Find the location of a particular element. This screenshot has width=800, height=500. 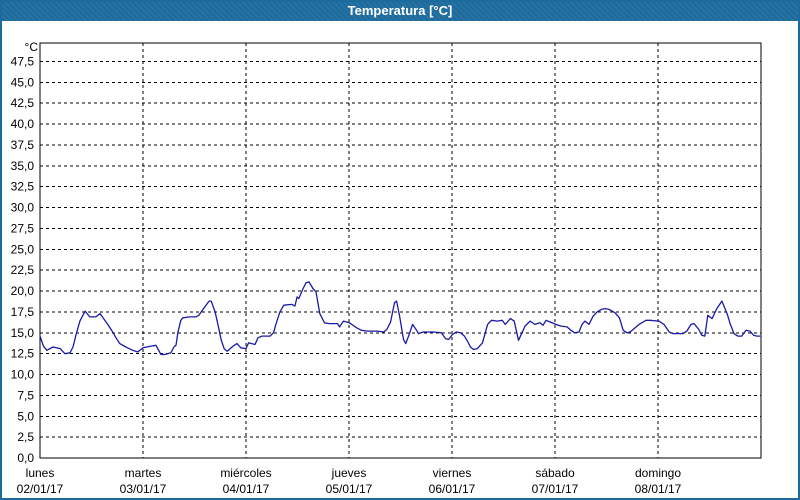

y-tick-label: 5,0 is located at coordinates (25, 416).